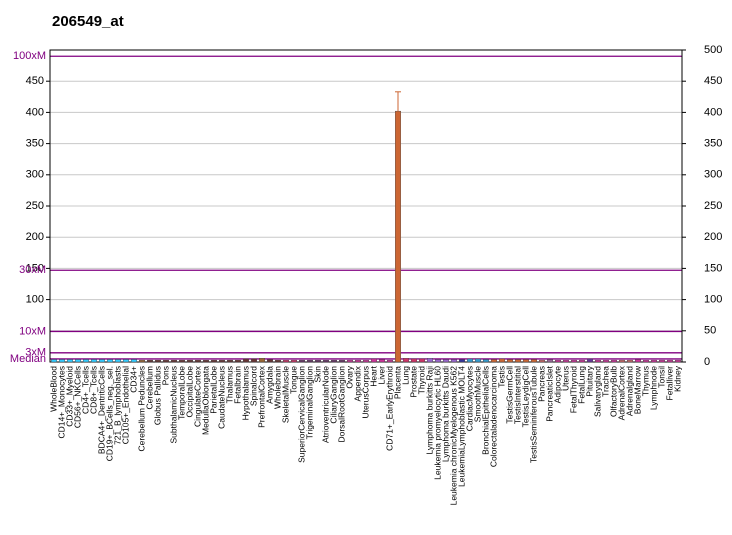 Image resolution: width=732 pixels, height=535 pixels. Describe the element at coordinates (173, 404) in the screenshot. I see `x-tick-label: SubthalamicNucleus` at that location.